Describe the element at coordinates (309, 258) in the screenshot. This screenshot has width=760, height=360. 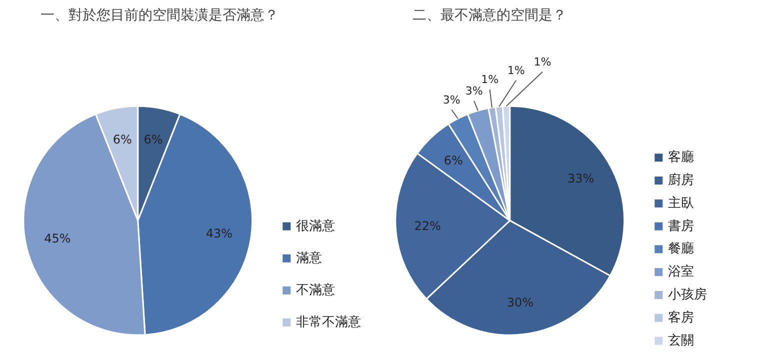
I see `legend-label: 滿意` at that location.